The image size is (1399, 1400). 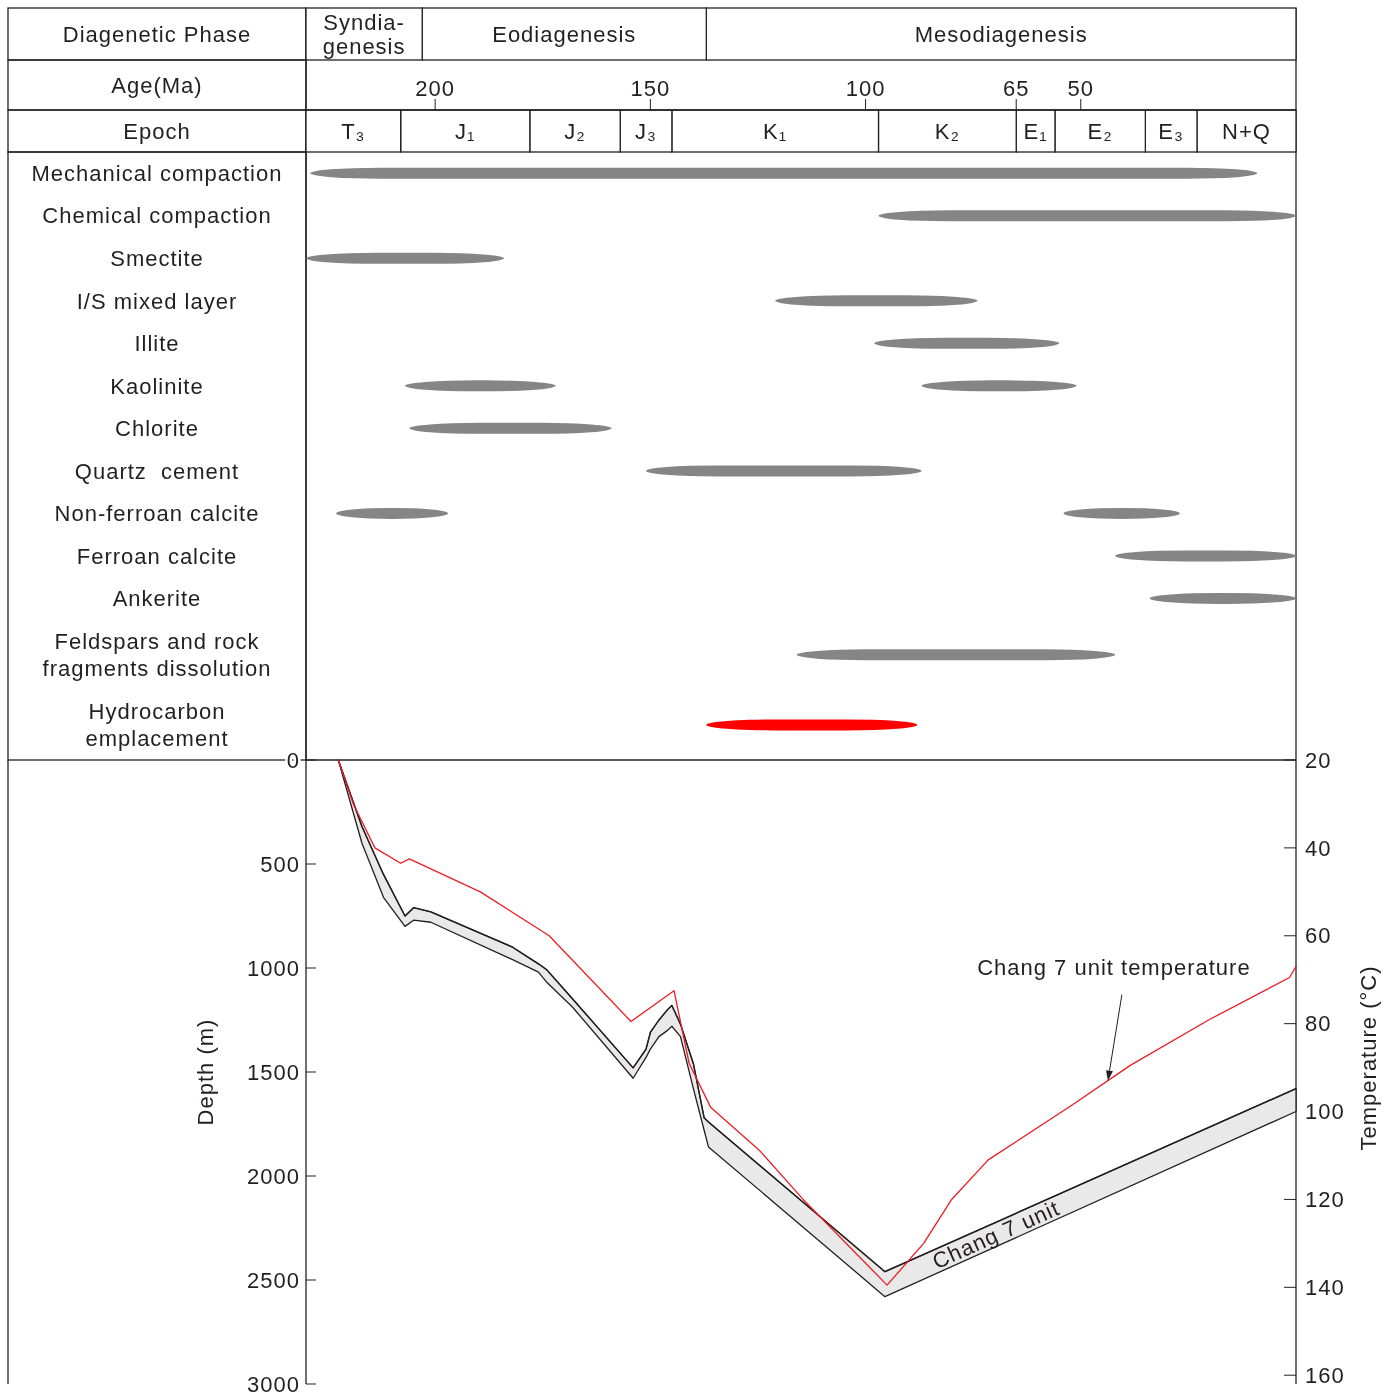 I want to click on series-label: Syndia-genesis, so click(x=364, y=34).